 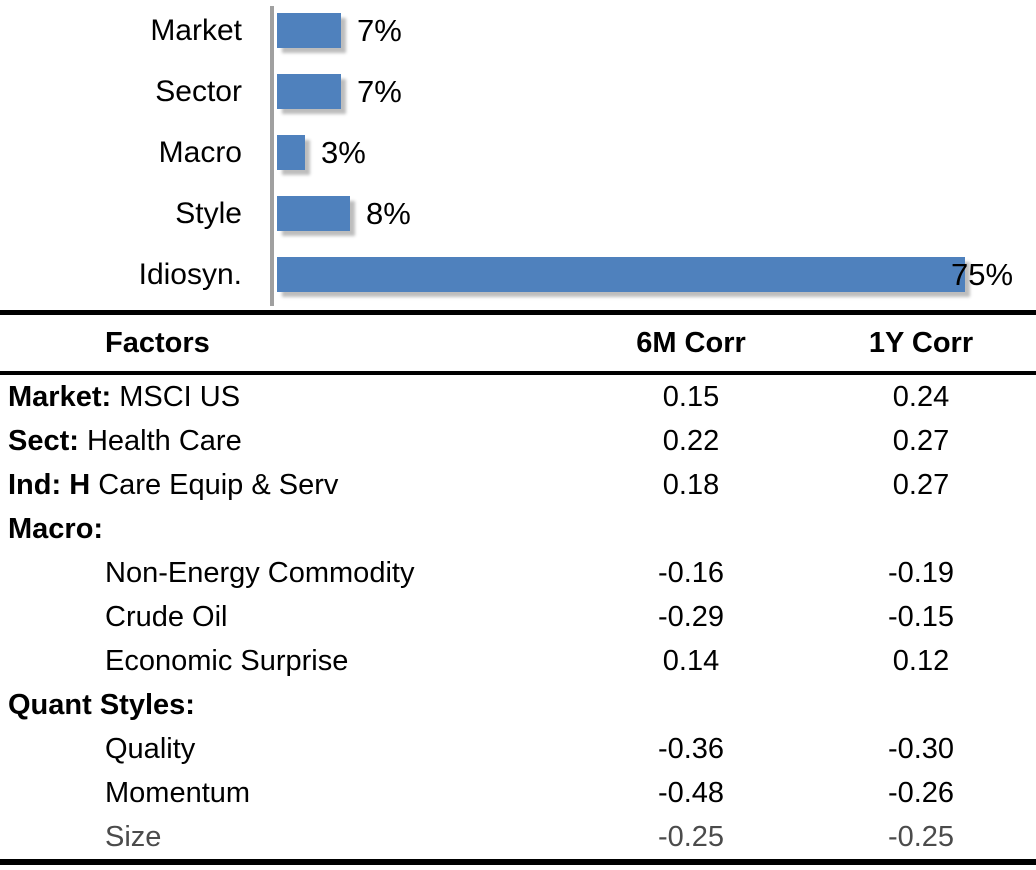 What do you see at coordinates (288, 440) in the screenshot?
I see `cell-factor: Sect: Health Care` at bounding box center [288, 440].